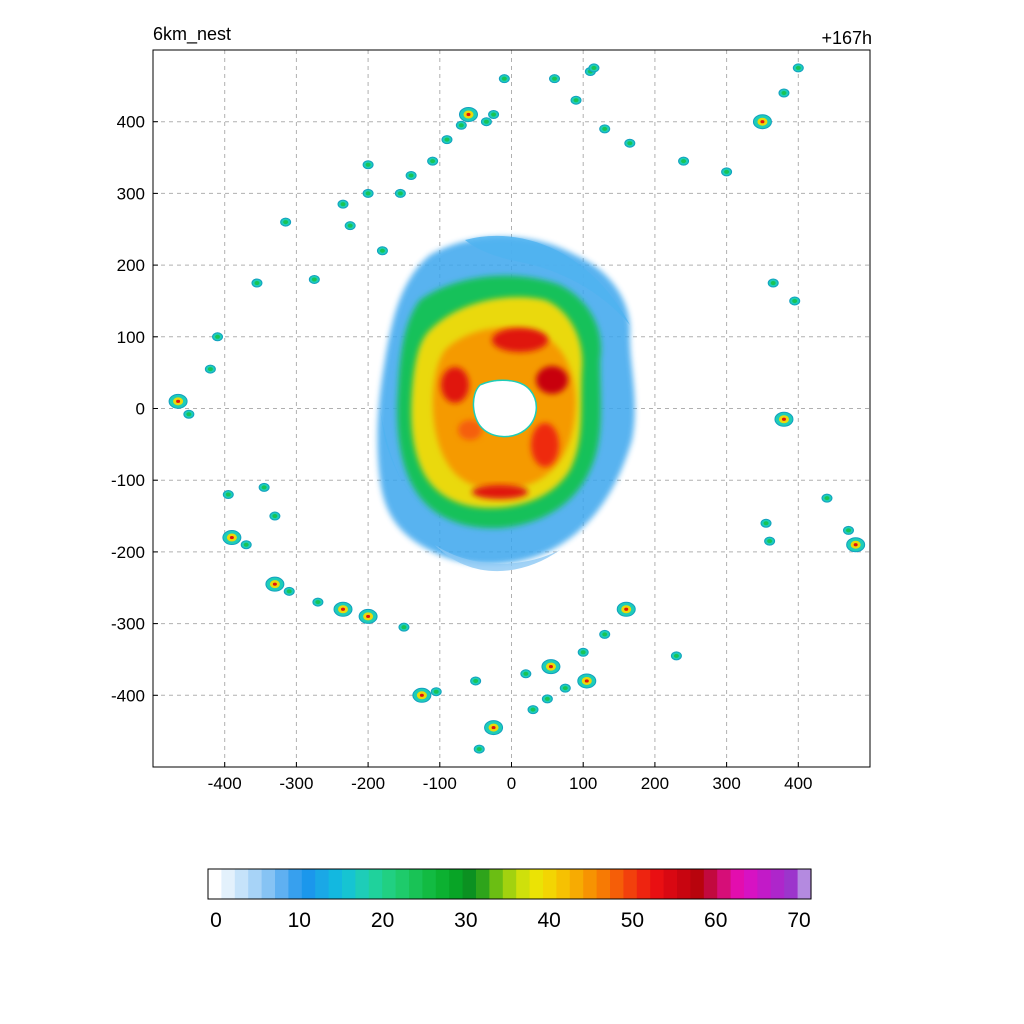 The width and height of the screenshot is (1024, 1024). I want to click on x-axis-ticks: -400 -300 -200 -100 0 100 200 300 400, so click(510, 777).